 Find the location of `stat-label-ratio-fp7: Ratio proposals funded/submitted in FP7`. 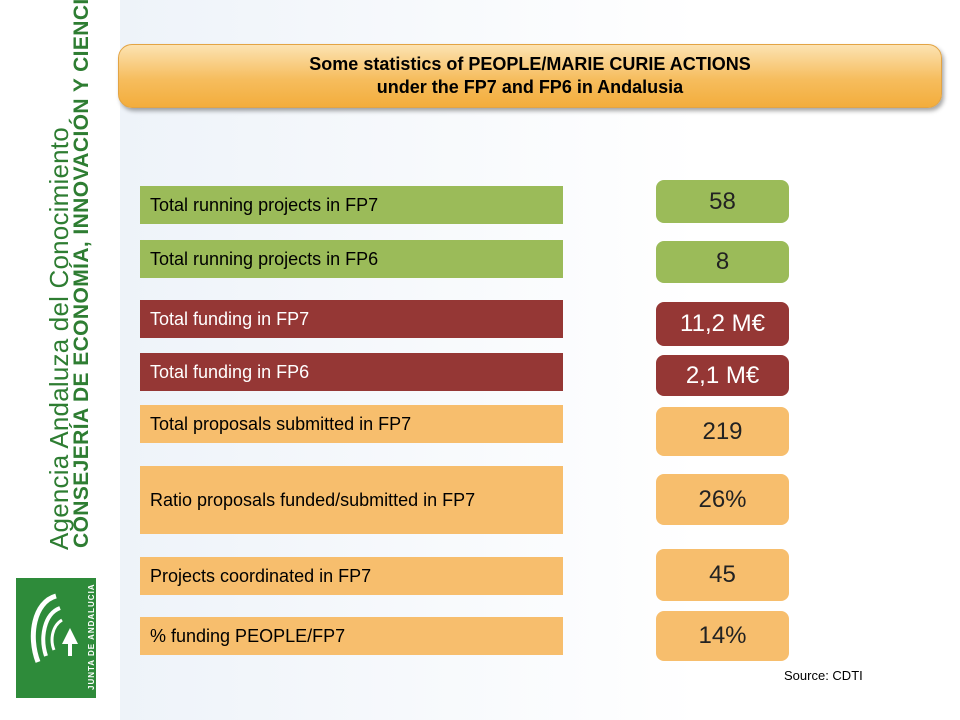

stat-label-ratio-fp7: Ratio proposals funded/submitted in FP7 is located at coordinates (351, 500).